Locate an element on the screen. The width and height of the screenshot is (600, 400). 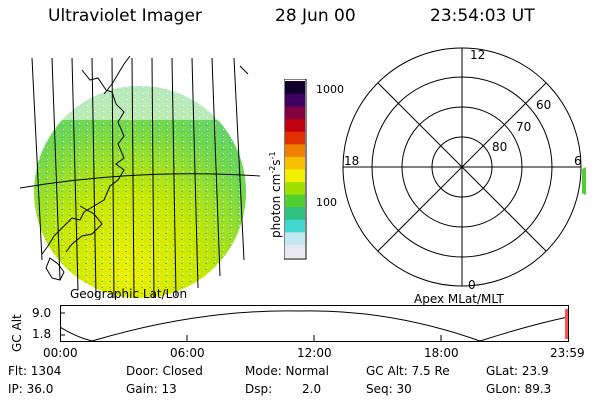
mlt-12-label: 12 is located at coordinates (477, 55).